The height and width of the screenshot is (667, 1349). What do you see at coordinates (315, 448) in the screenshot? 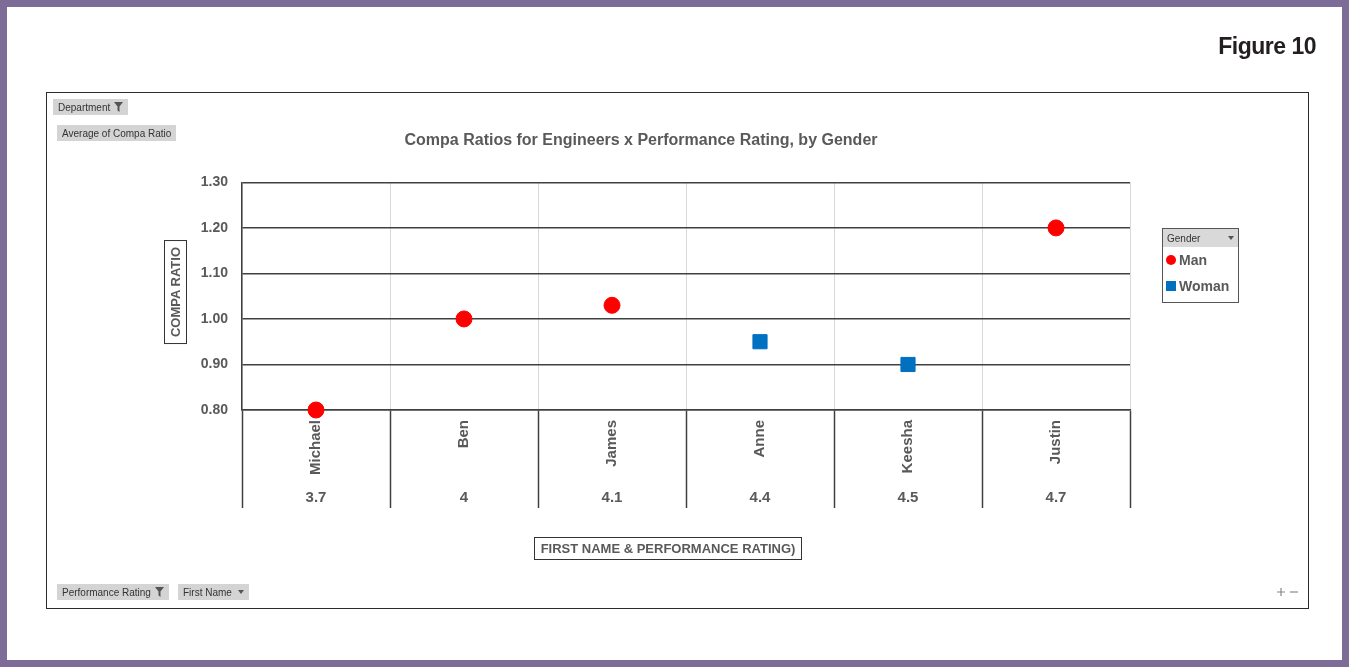
I see `x-tick-label: Michael` at bounding box center [315, 448].